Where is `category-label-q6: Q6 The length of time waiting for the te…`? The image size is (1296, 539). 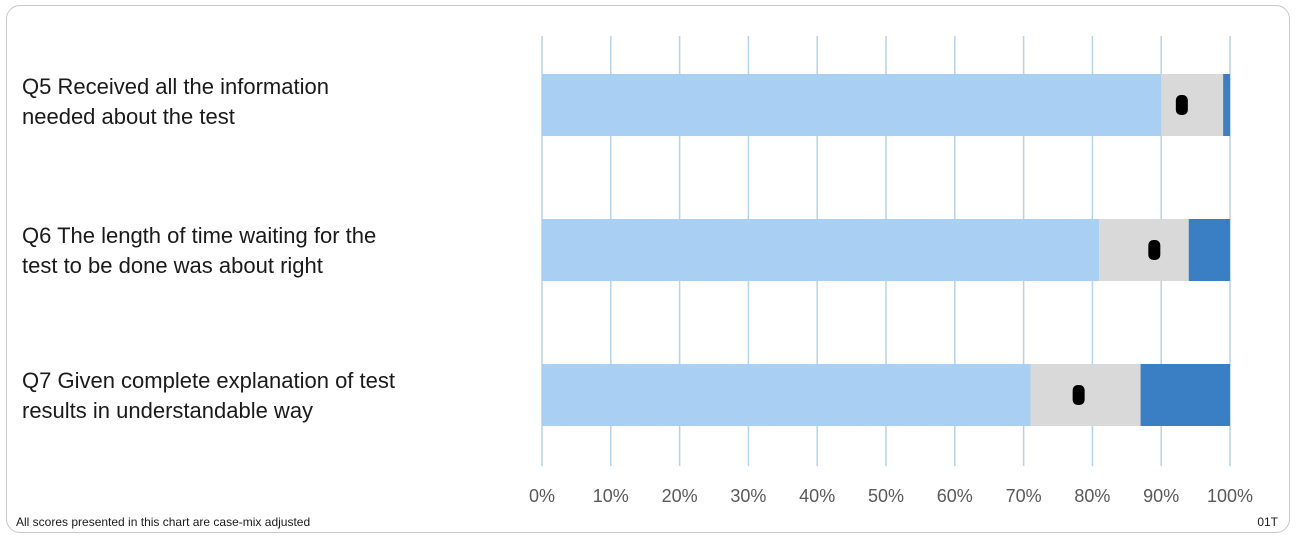 category-label-q6: Q6 The length of time waiting for the te… is located at coordinates (262, 251).